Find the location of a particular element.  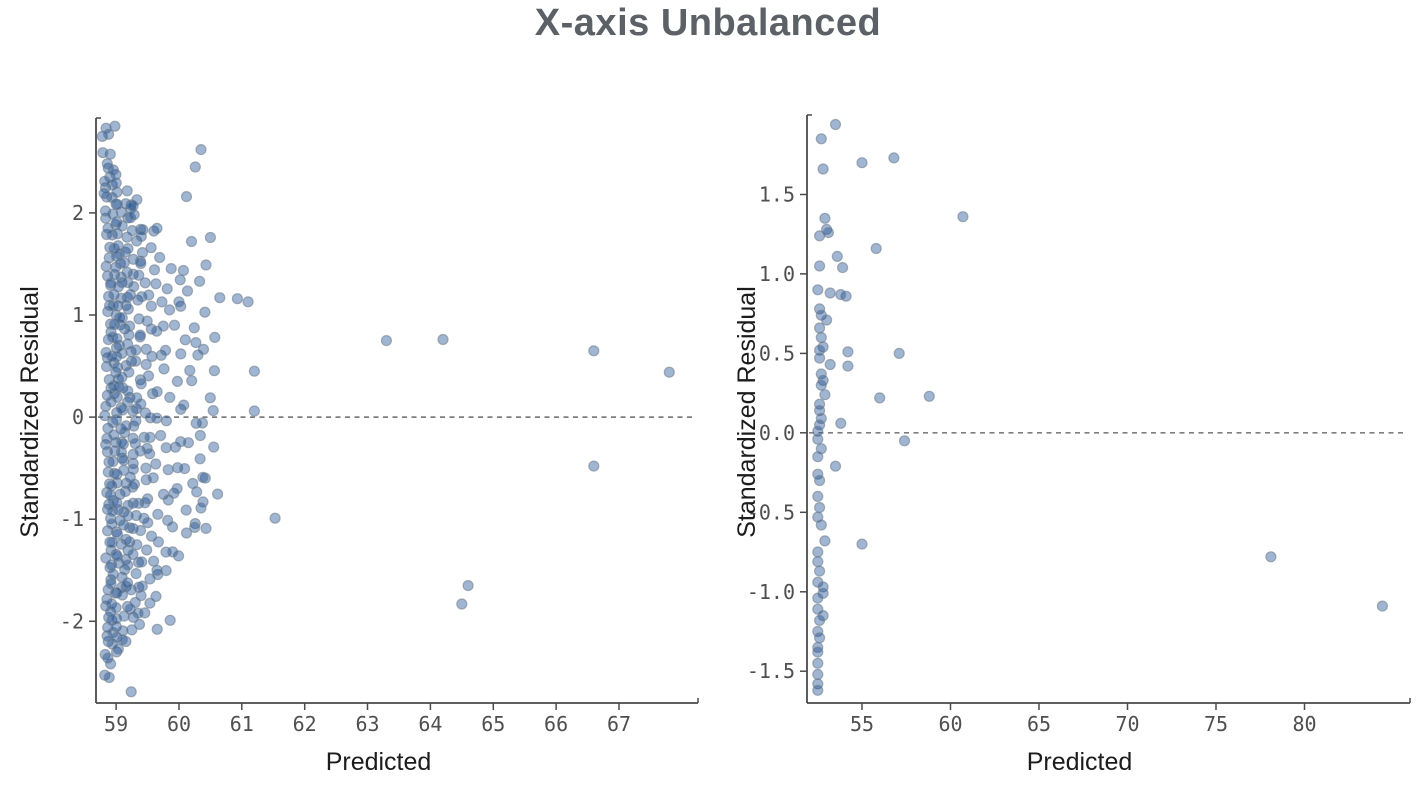

y-tick-label: -0.5 is located at coordinates (771, 512).